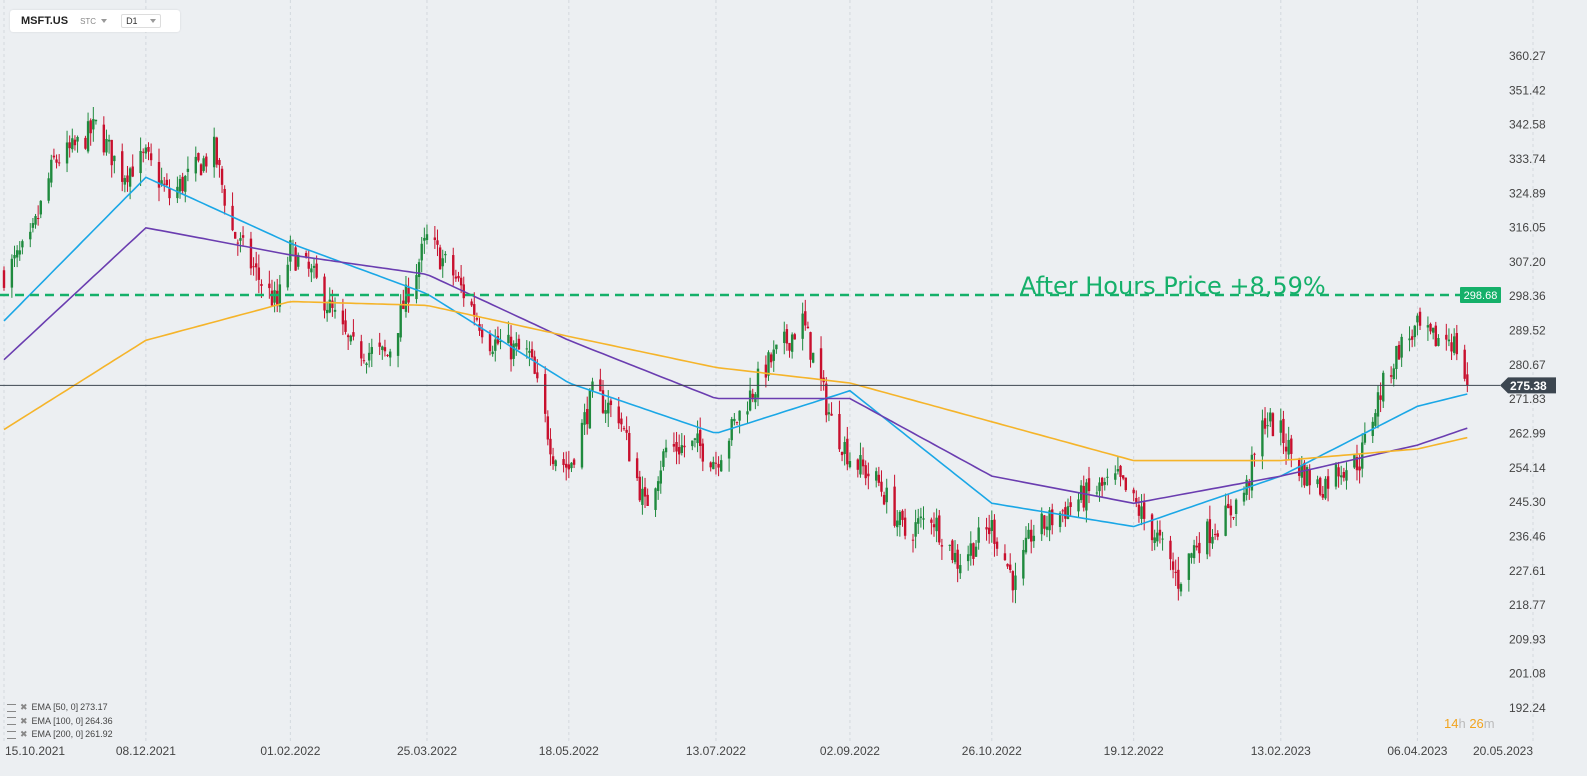 The image size is (1587, 776). I want to click on x-tick-label: 13.07.2022, so click(716, 751).